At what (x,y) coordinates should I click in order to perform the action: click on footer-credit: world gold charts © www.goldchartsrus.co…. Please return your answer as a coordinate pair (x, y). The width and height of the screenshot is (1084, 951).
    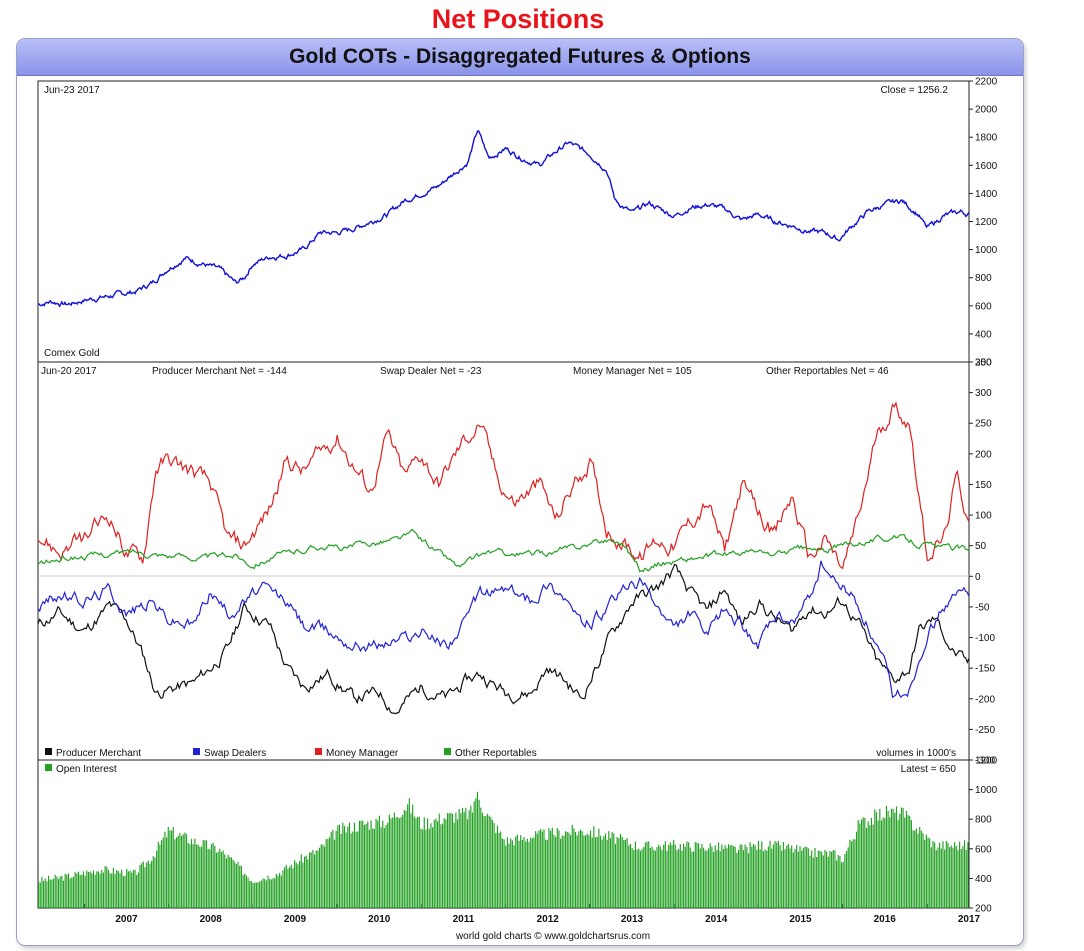
    Looking at the image, I should click on (552, 936).